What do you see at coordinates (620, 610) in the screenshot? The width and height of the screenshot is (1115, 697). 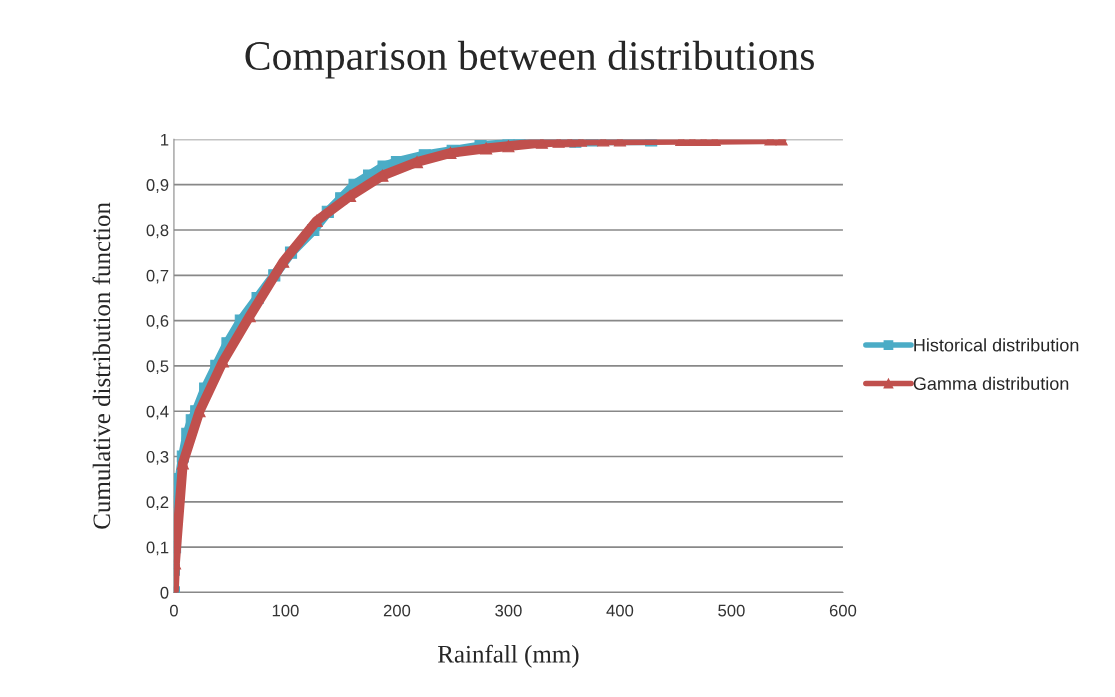 I see `x-tick-label: 400` at bounding box center [620, 610].